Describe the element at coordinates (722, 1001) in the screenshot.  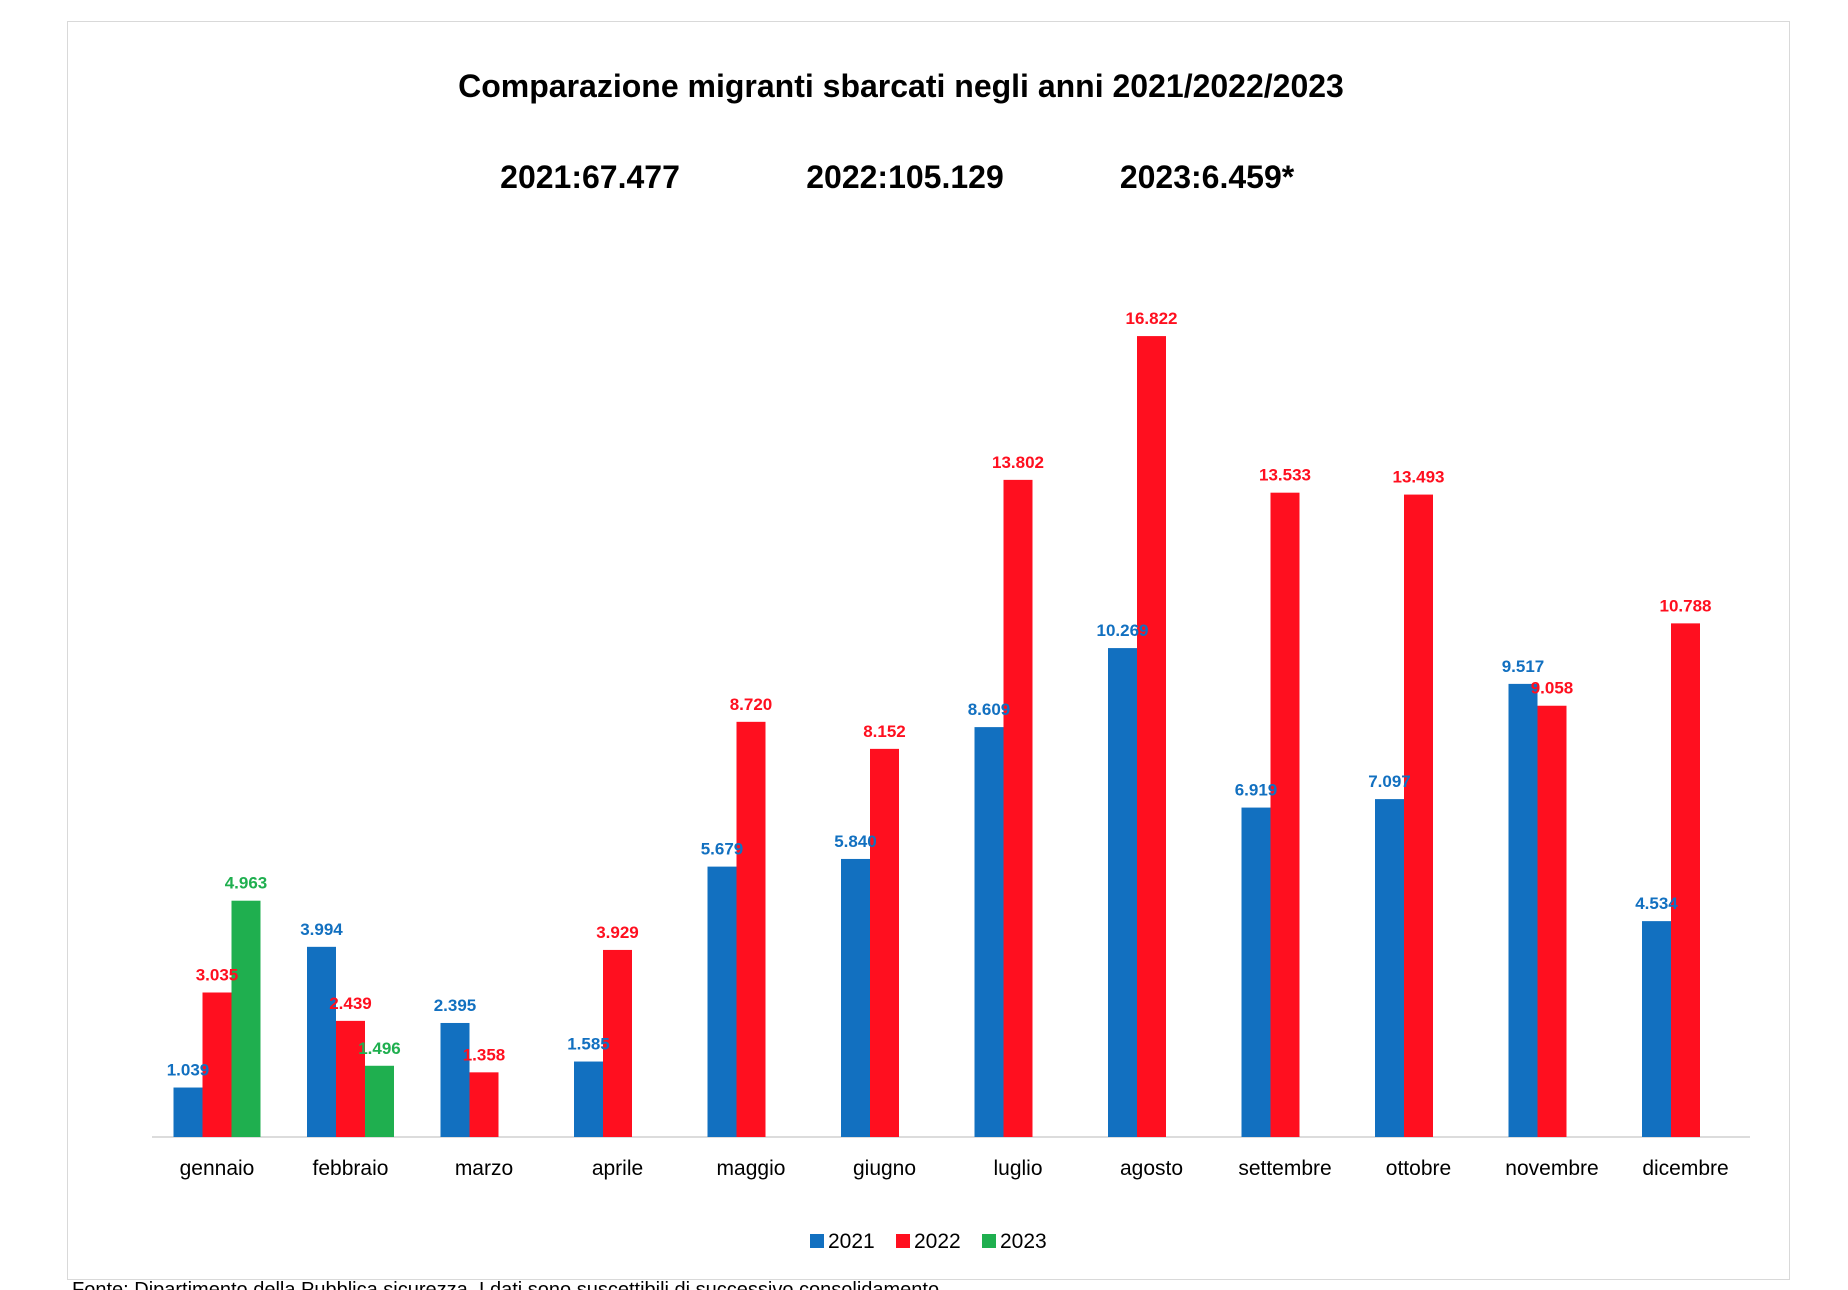
I see `bar-2021-maggio` at that location.